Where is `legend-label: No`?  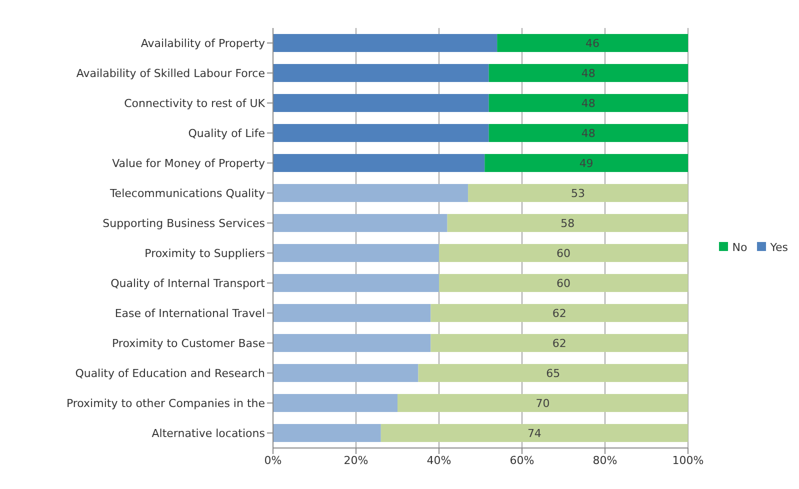
legend-label: No is located at coordinates (740, 247).